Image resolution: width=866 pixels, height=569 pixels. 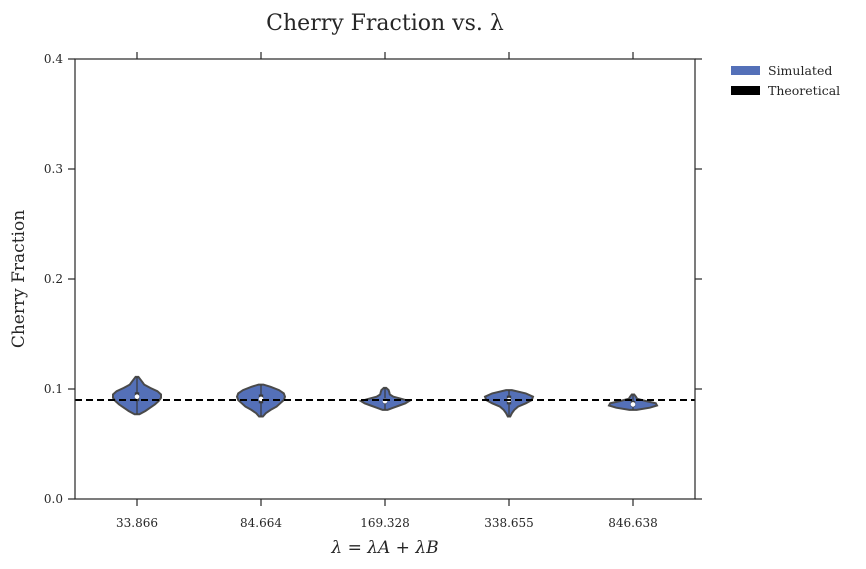 What do you see at coordinates (509, 523) in the screenshot?
I see `x-tick-label: 338.655` at bounding box center [509, 523].